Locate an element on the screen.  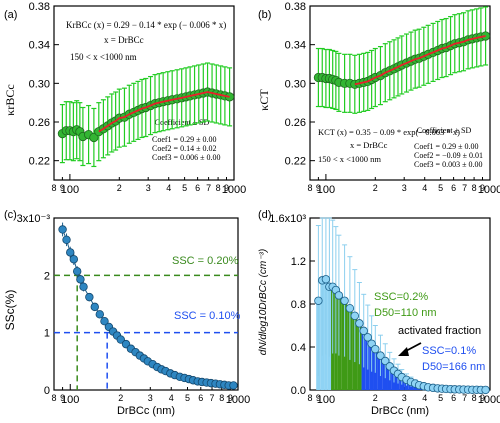
ytick-label: 0.30 is located at coordinates (295, 84).